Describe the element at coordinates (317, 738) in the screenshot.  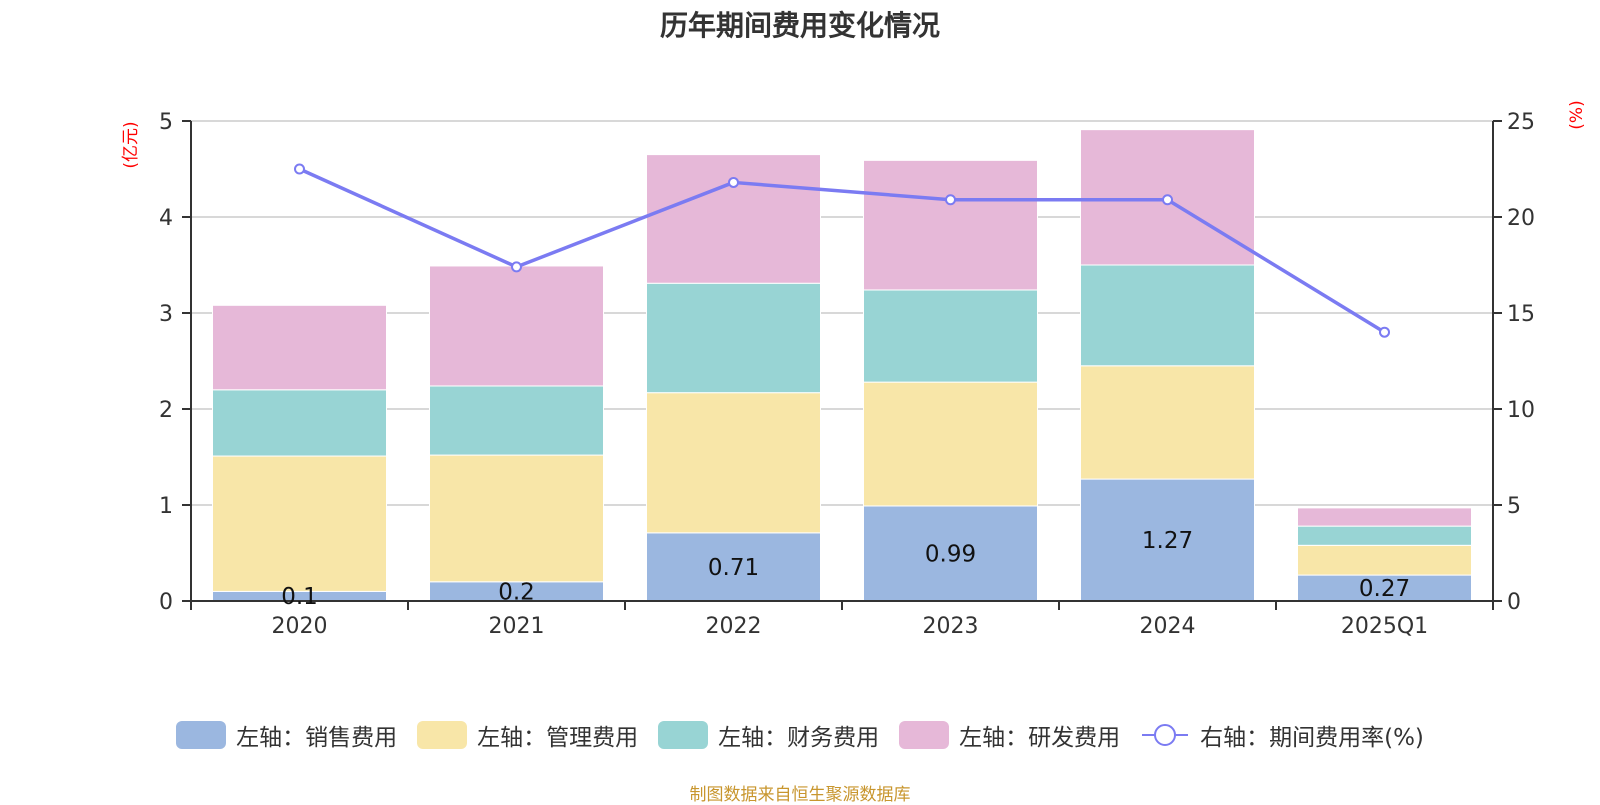
I see `legend-label: 左轴：销售费用` at that location.